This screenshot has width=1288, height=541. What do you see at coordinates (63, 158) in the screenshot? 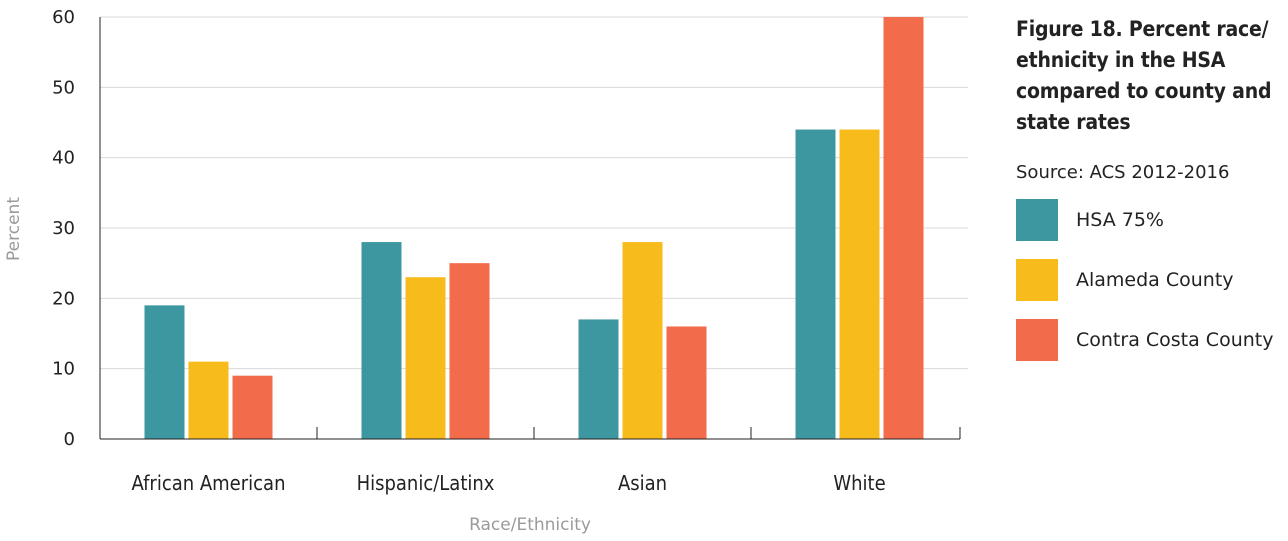
I see `y-tick-label-40: 40` at bounding box center [63, 158].